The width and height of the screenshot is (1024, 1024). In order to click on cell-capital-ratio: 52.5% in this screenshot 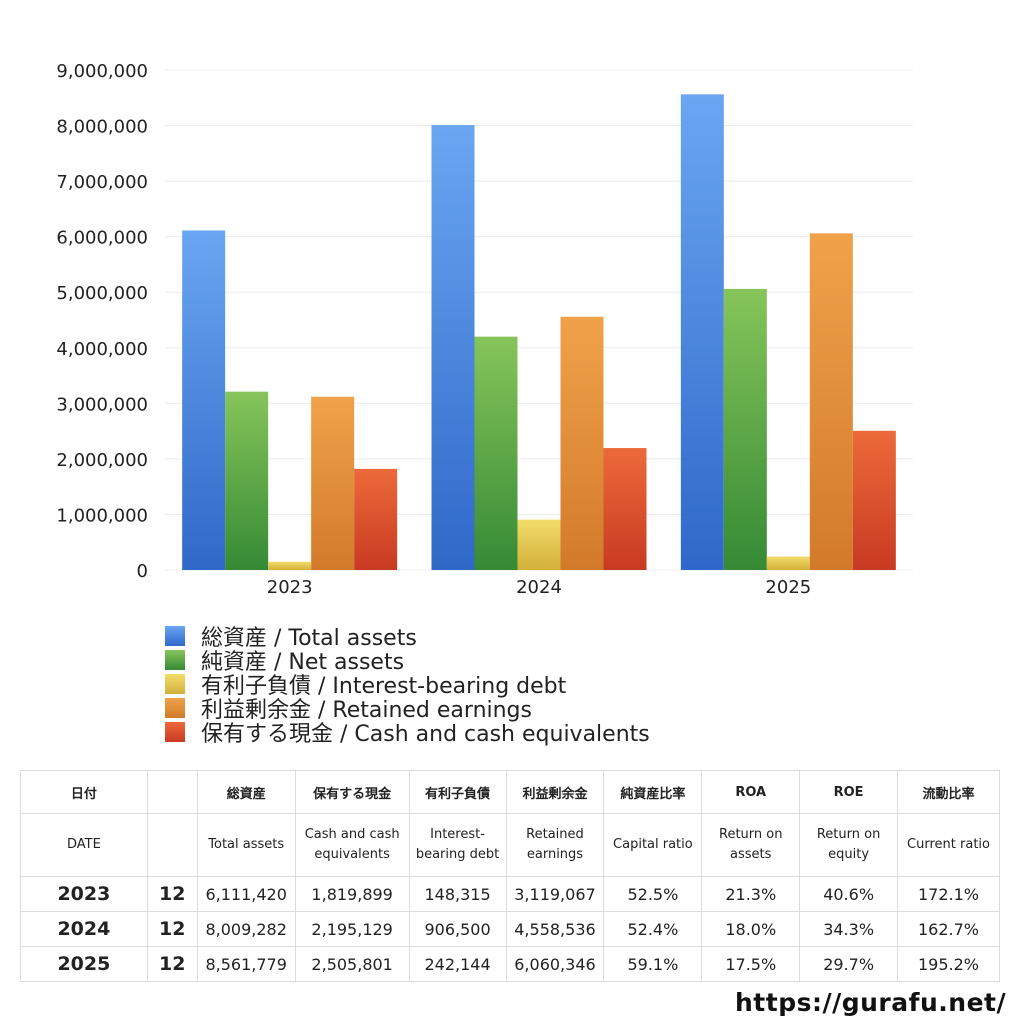, I will do `click(653, 894)`.